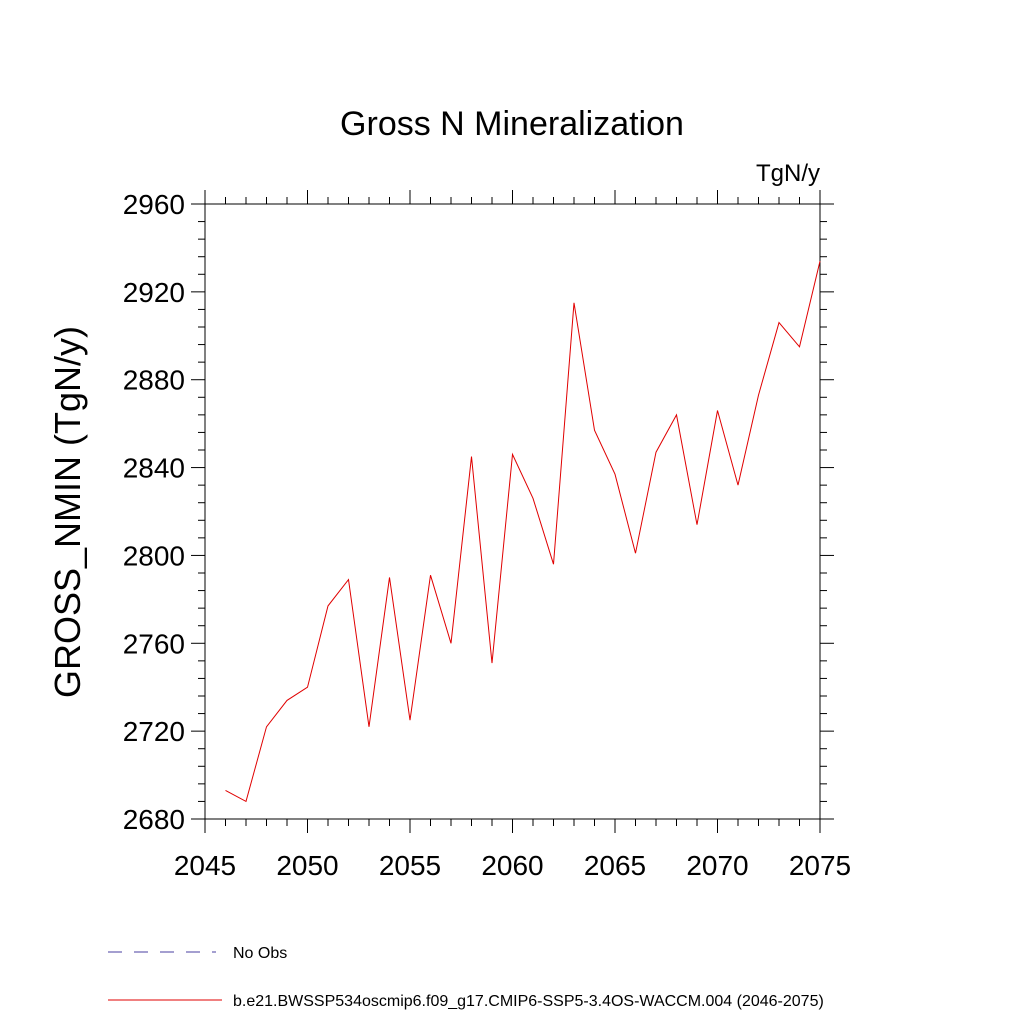 This screenshot has width=1024, height=1024. What do you see at coordinates (512, 124) in the screenshot?
I see `chart-title: Gross N Mineralization` at bounding box center [512, 124].